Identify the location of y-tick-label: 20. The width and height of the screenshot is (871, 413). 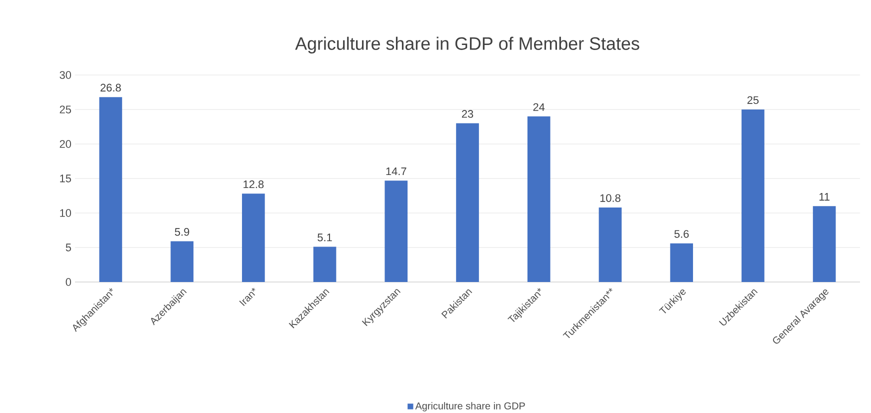
(66, 144).